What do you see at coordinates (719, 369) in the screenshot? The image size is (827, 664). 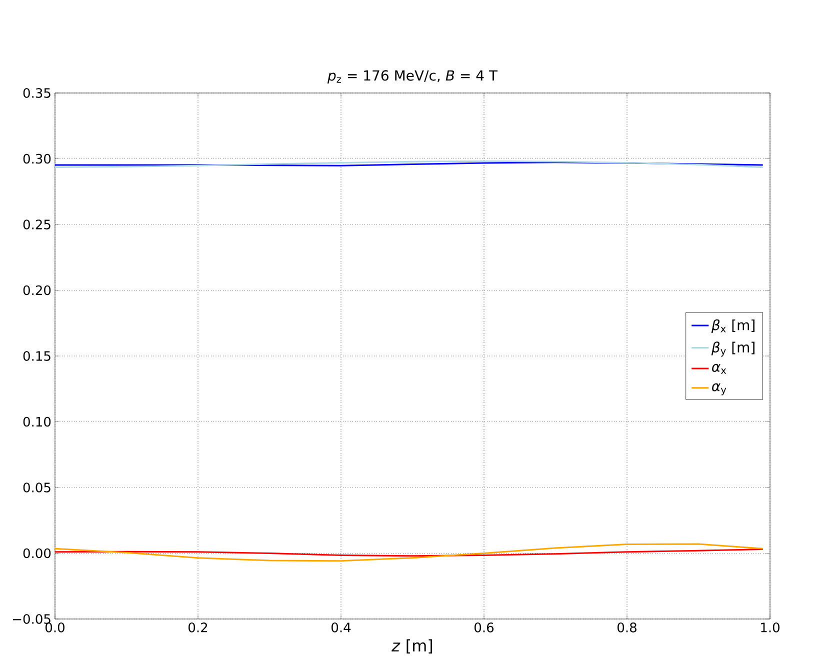 I see `legend-label: α$_{x}$` at bounding box center [719, 369].